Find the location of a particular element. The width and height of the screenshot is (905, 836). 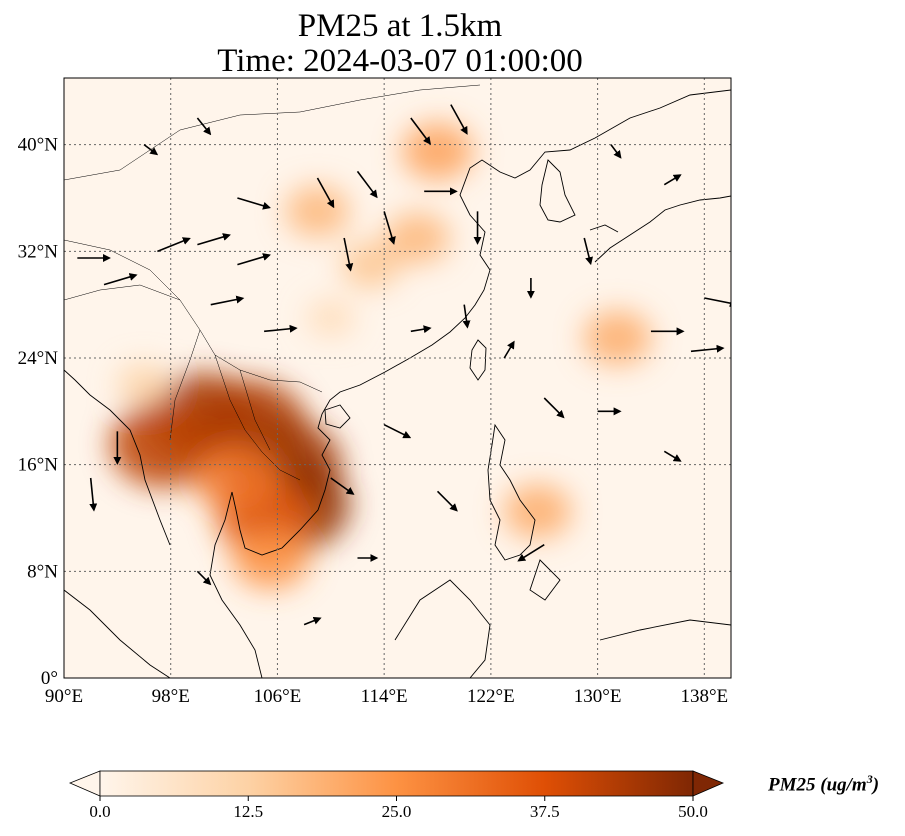

longitude-tick-label: 114°E is located at coordinates (384, 696).